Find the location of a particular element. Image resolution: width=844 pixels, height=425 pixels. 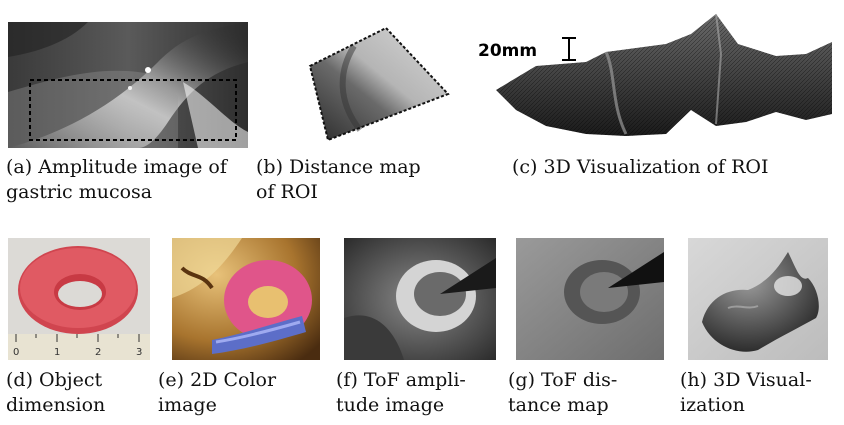

panel-e-color-image is located at coordinates (246, 299).